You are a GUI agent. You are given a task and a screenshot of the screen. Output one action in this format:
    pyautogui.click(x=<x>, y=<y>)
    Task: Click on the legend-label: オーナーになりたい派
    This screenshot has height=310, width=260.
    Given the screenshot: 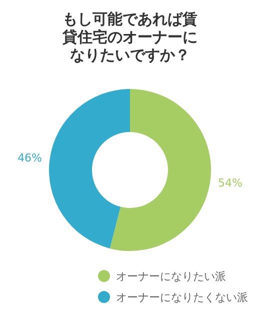 What is the action you would take?
    pyautogui.click(x=171, y=276)
    